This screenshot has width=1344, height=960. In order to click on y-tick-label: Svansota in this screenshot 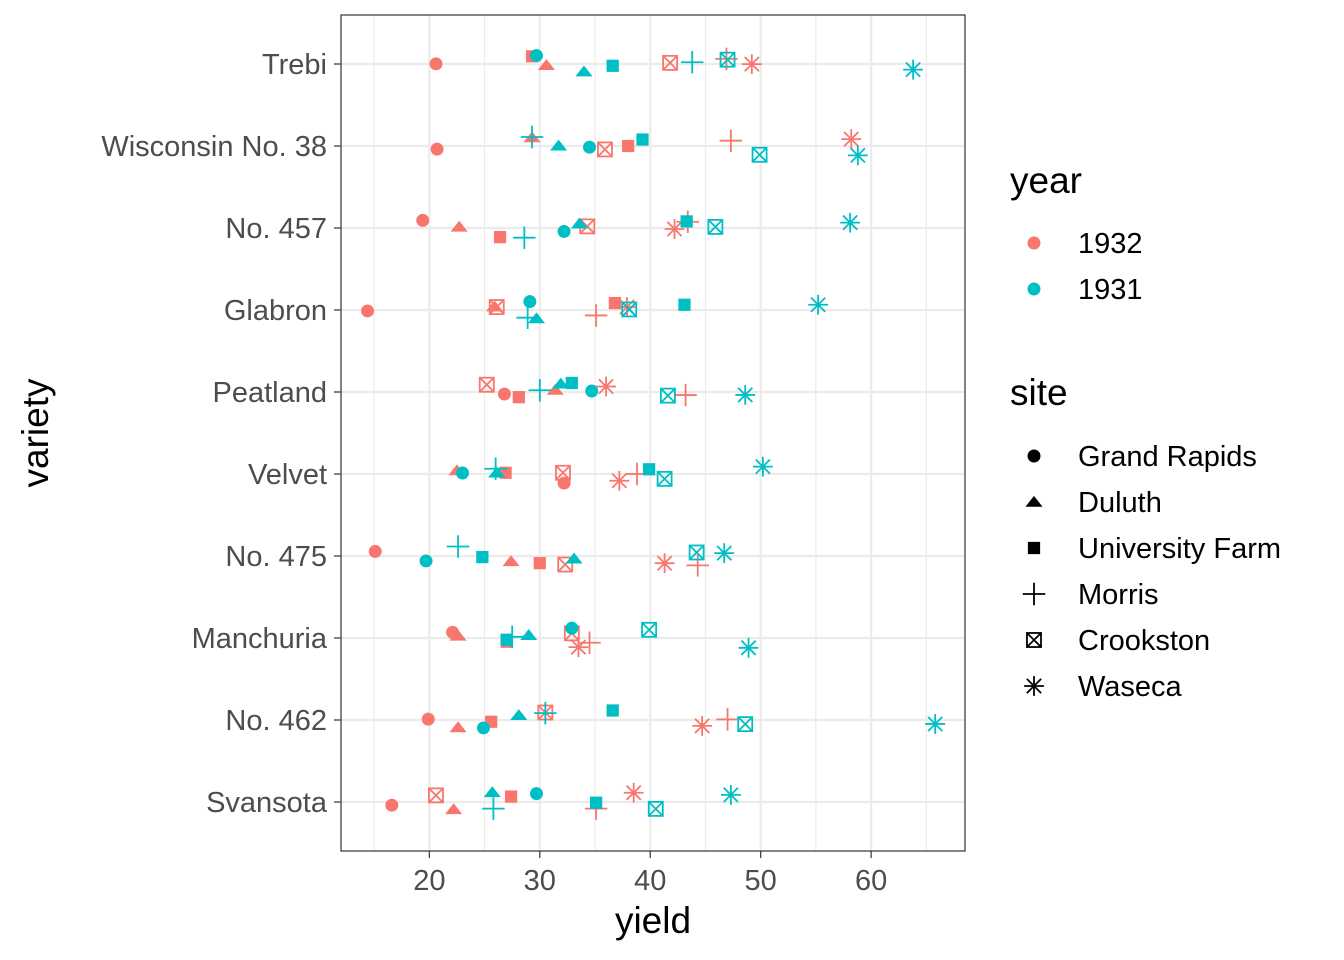, I will do `click(267, 803)`.